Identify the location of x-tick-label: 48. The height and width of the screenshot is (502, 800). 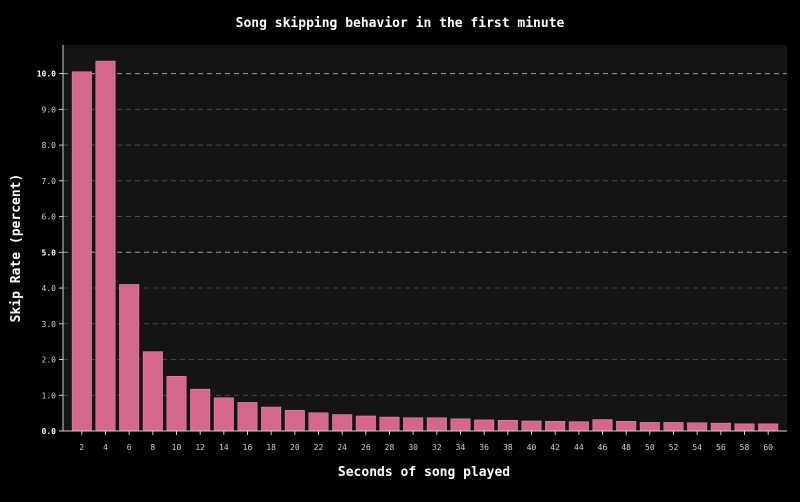
(626, 447).